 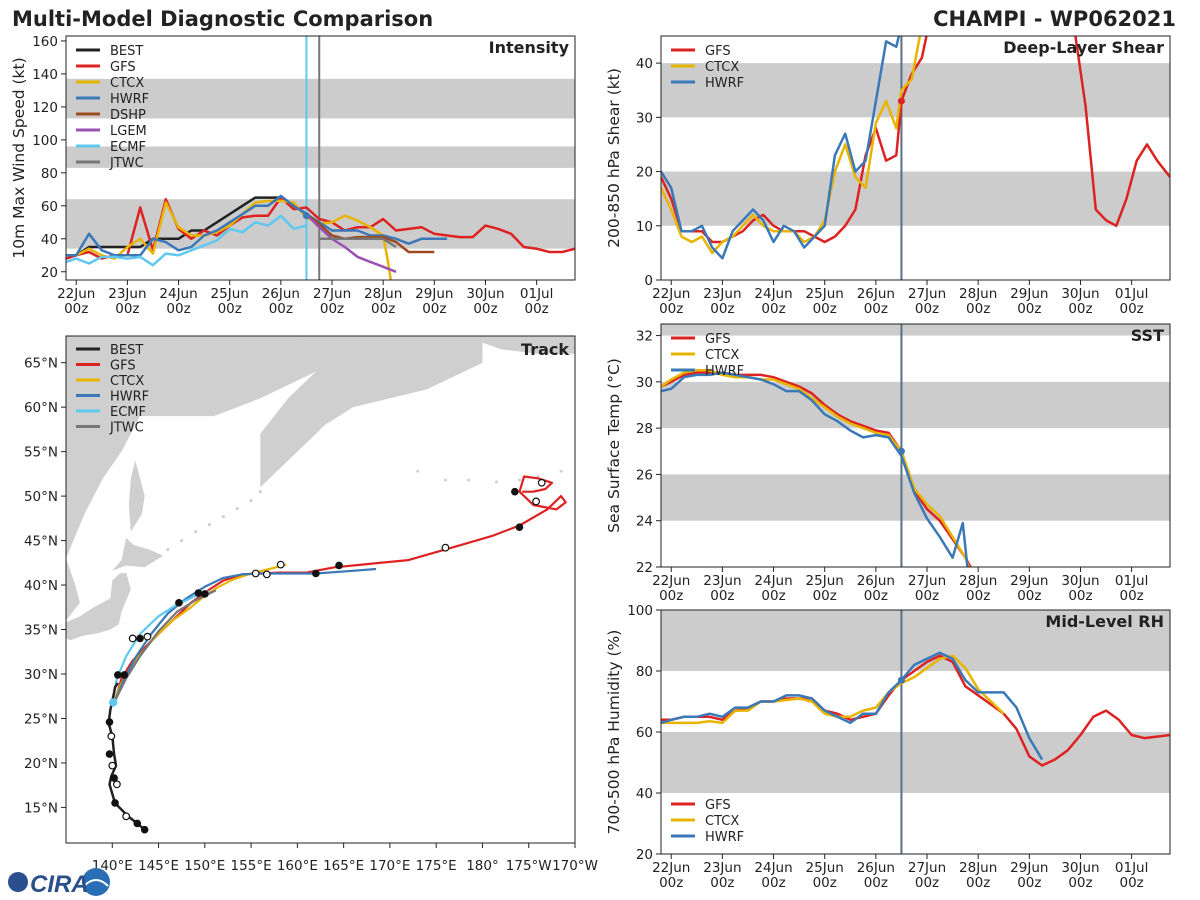 I want to click on svg-text: CIRA, so click(x=59, y=884).